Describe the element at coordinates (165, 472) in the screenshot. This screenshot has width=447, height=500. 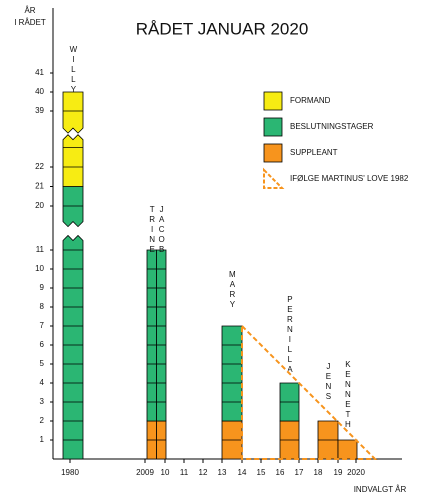
I see `x-tick-label: 10` at that location.